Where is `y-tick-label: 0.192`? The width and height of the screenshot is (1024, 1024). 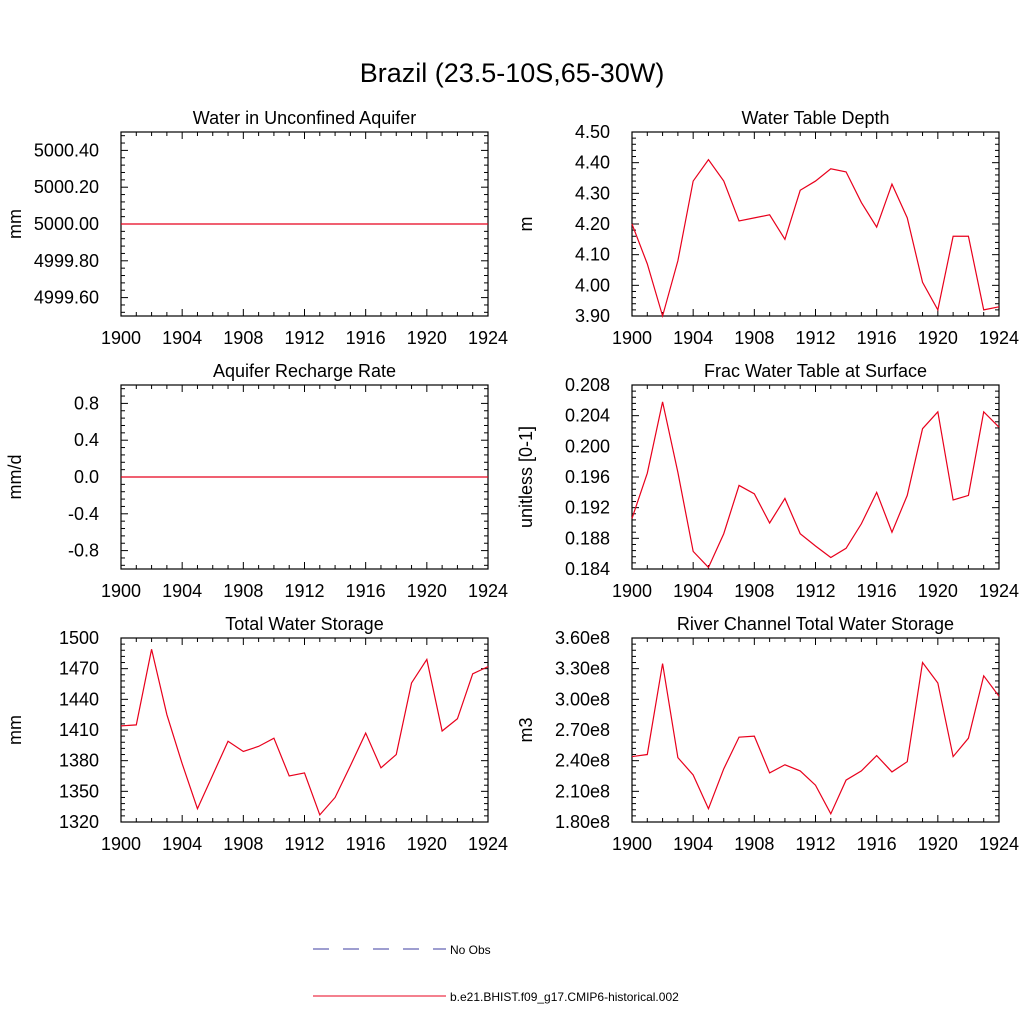 y-tick-label: 0.192 is located at coordinates (587, 508).